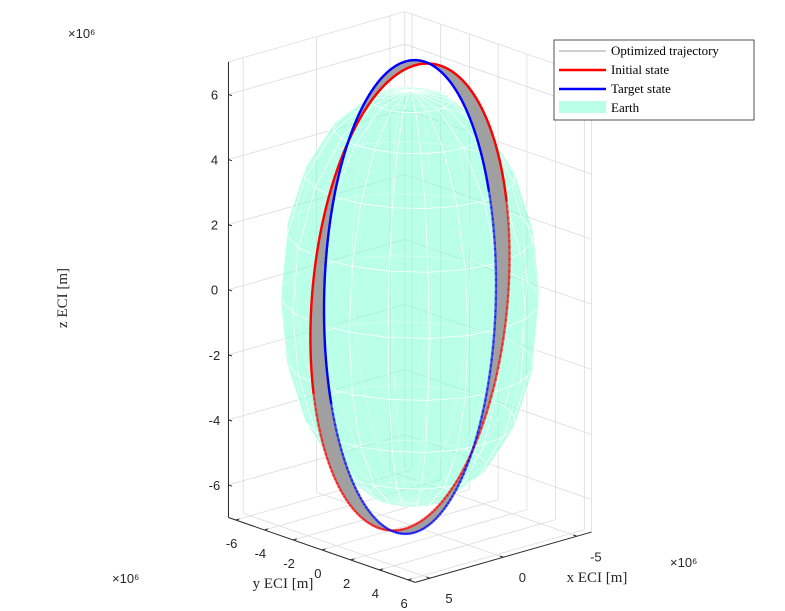 This screenshot has height=611, width=785. Describe the element at coordinates (214, 225) in the screenshot. I see `z-tick-label: 2` at that location.